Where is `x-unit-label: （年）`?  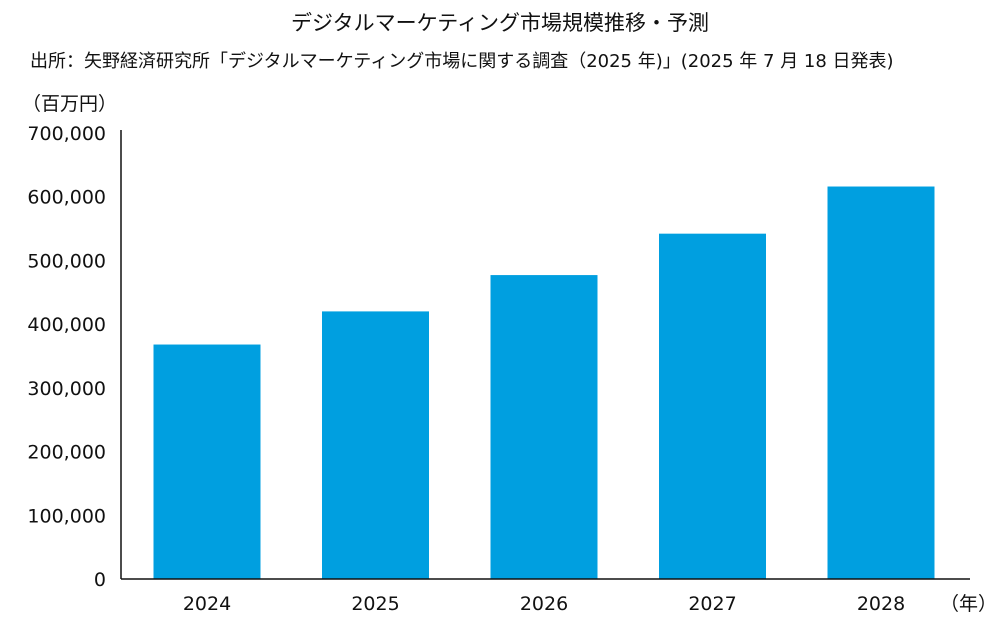 x-unit-label: （年） is located at coordinates (968, 604).